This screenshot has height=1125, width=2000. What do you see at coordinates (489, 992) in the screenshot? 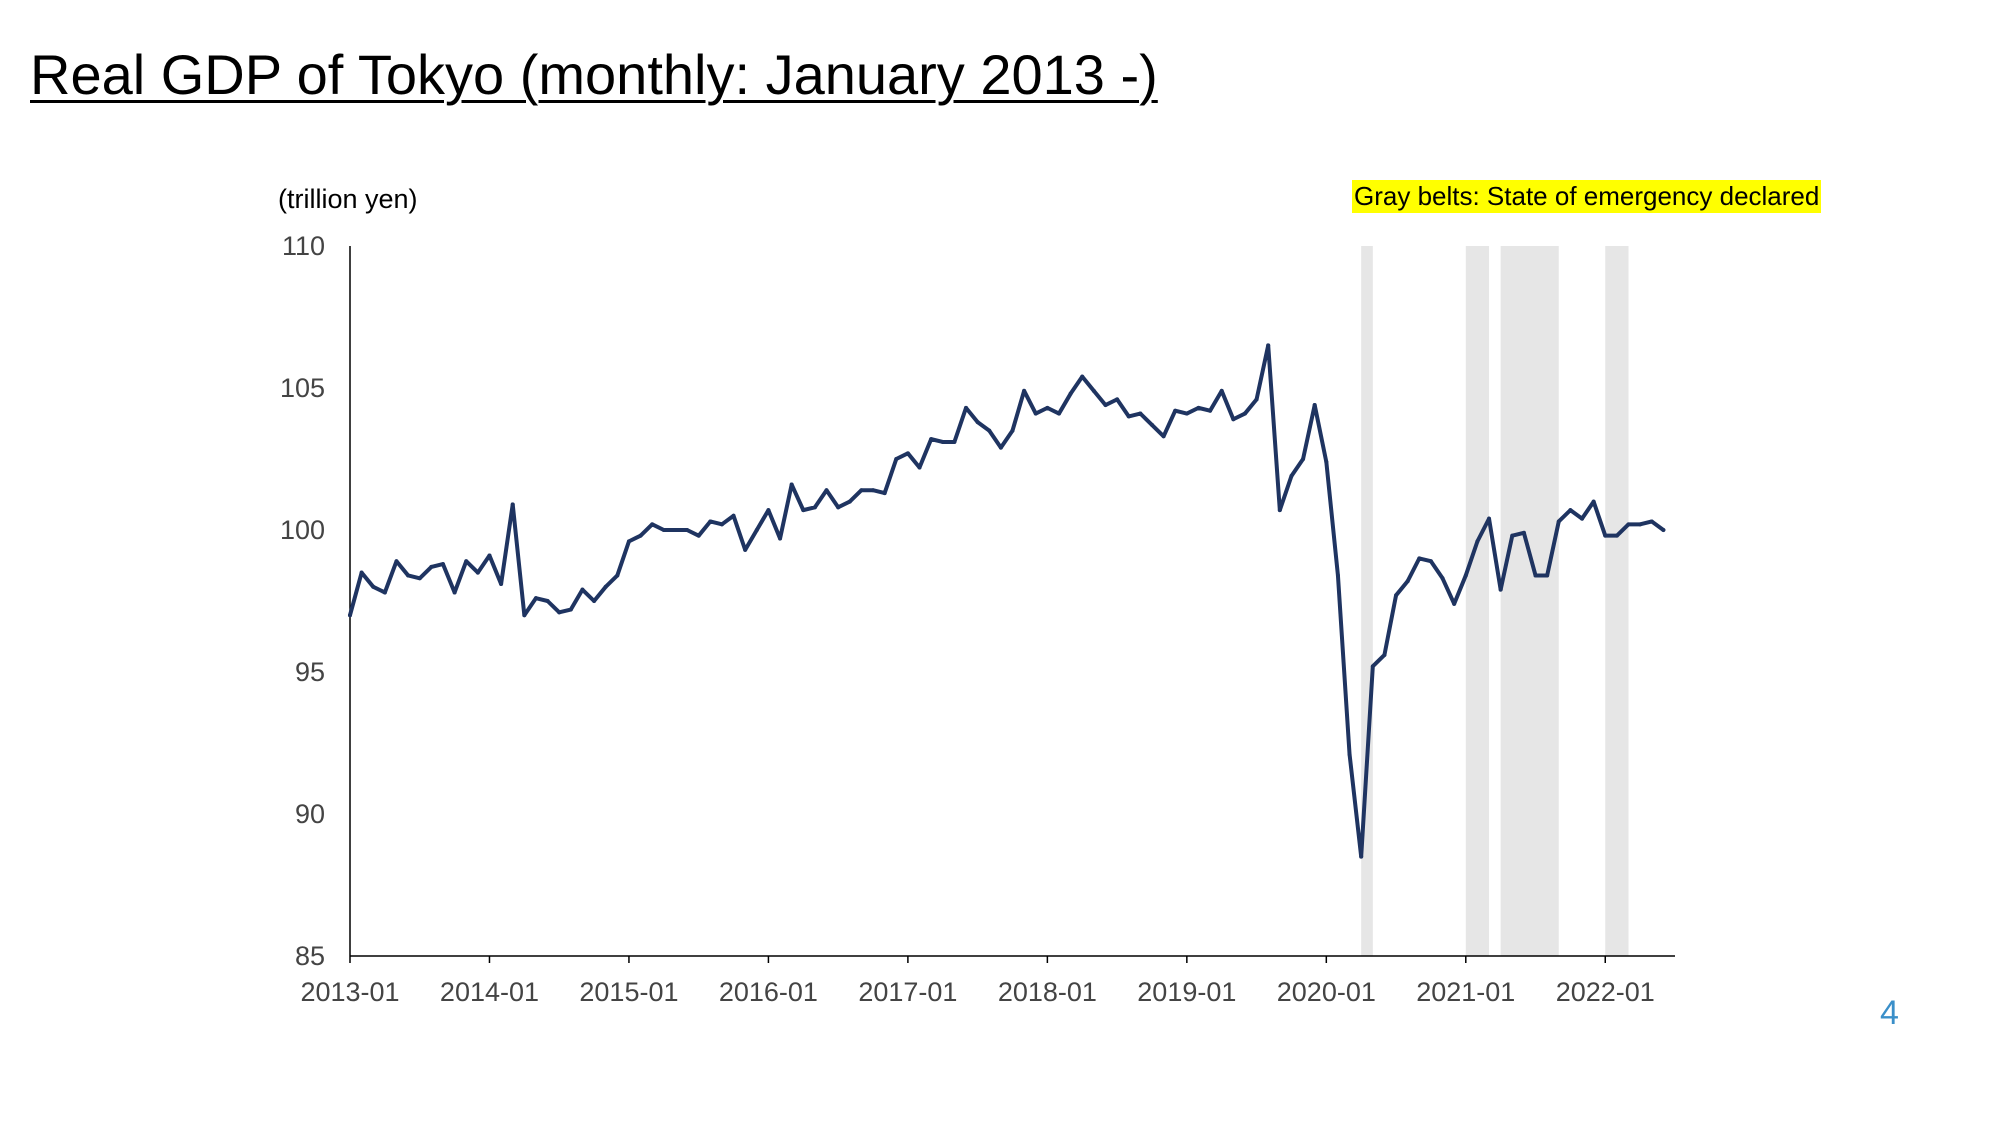
I see `x-tick-label-2014-01: 2014-01` at bounding box center [489, 992].